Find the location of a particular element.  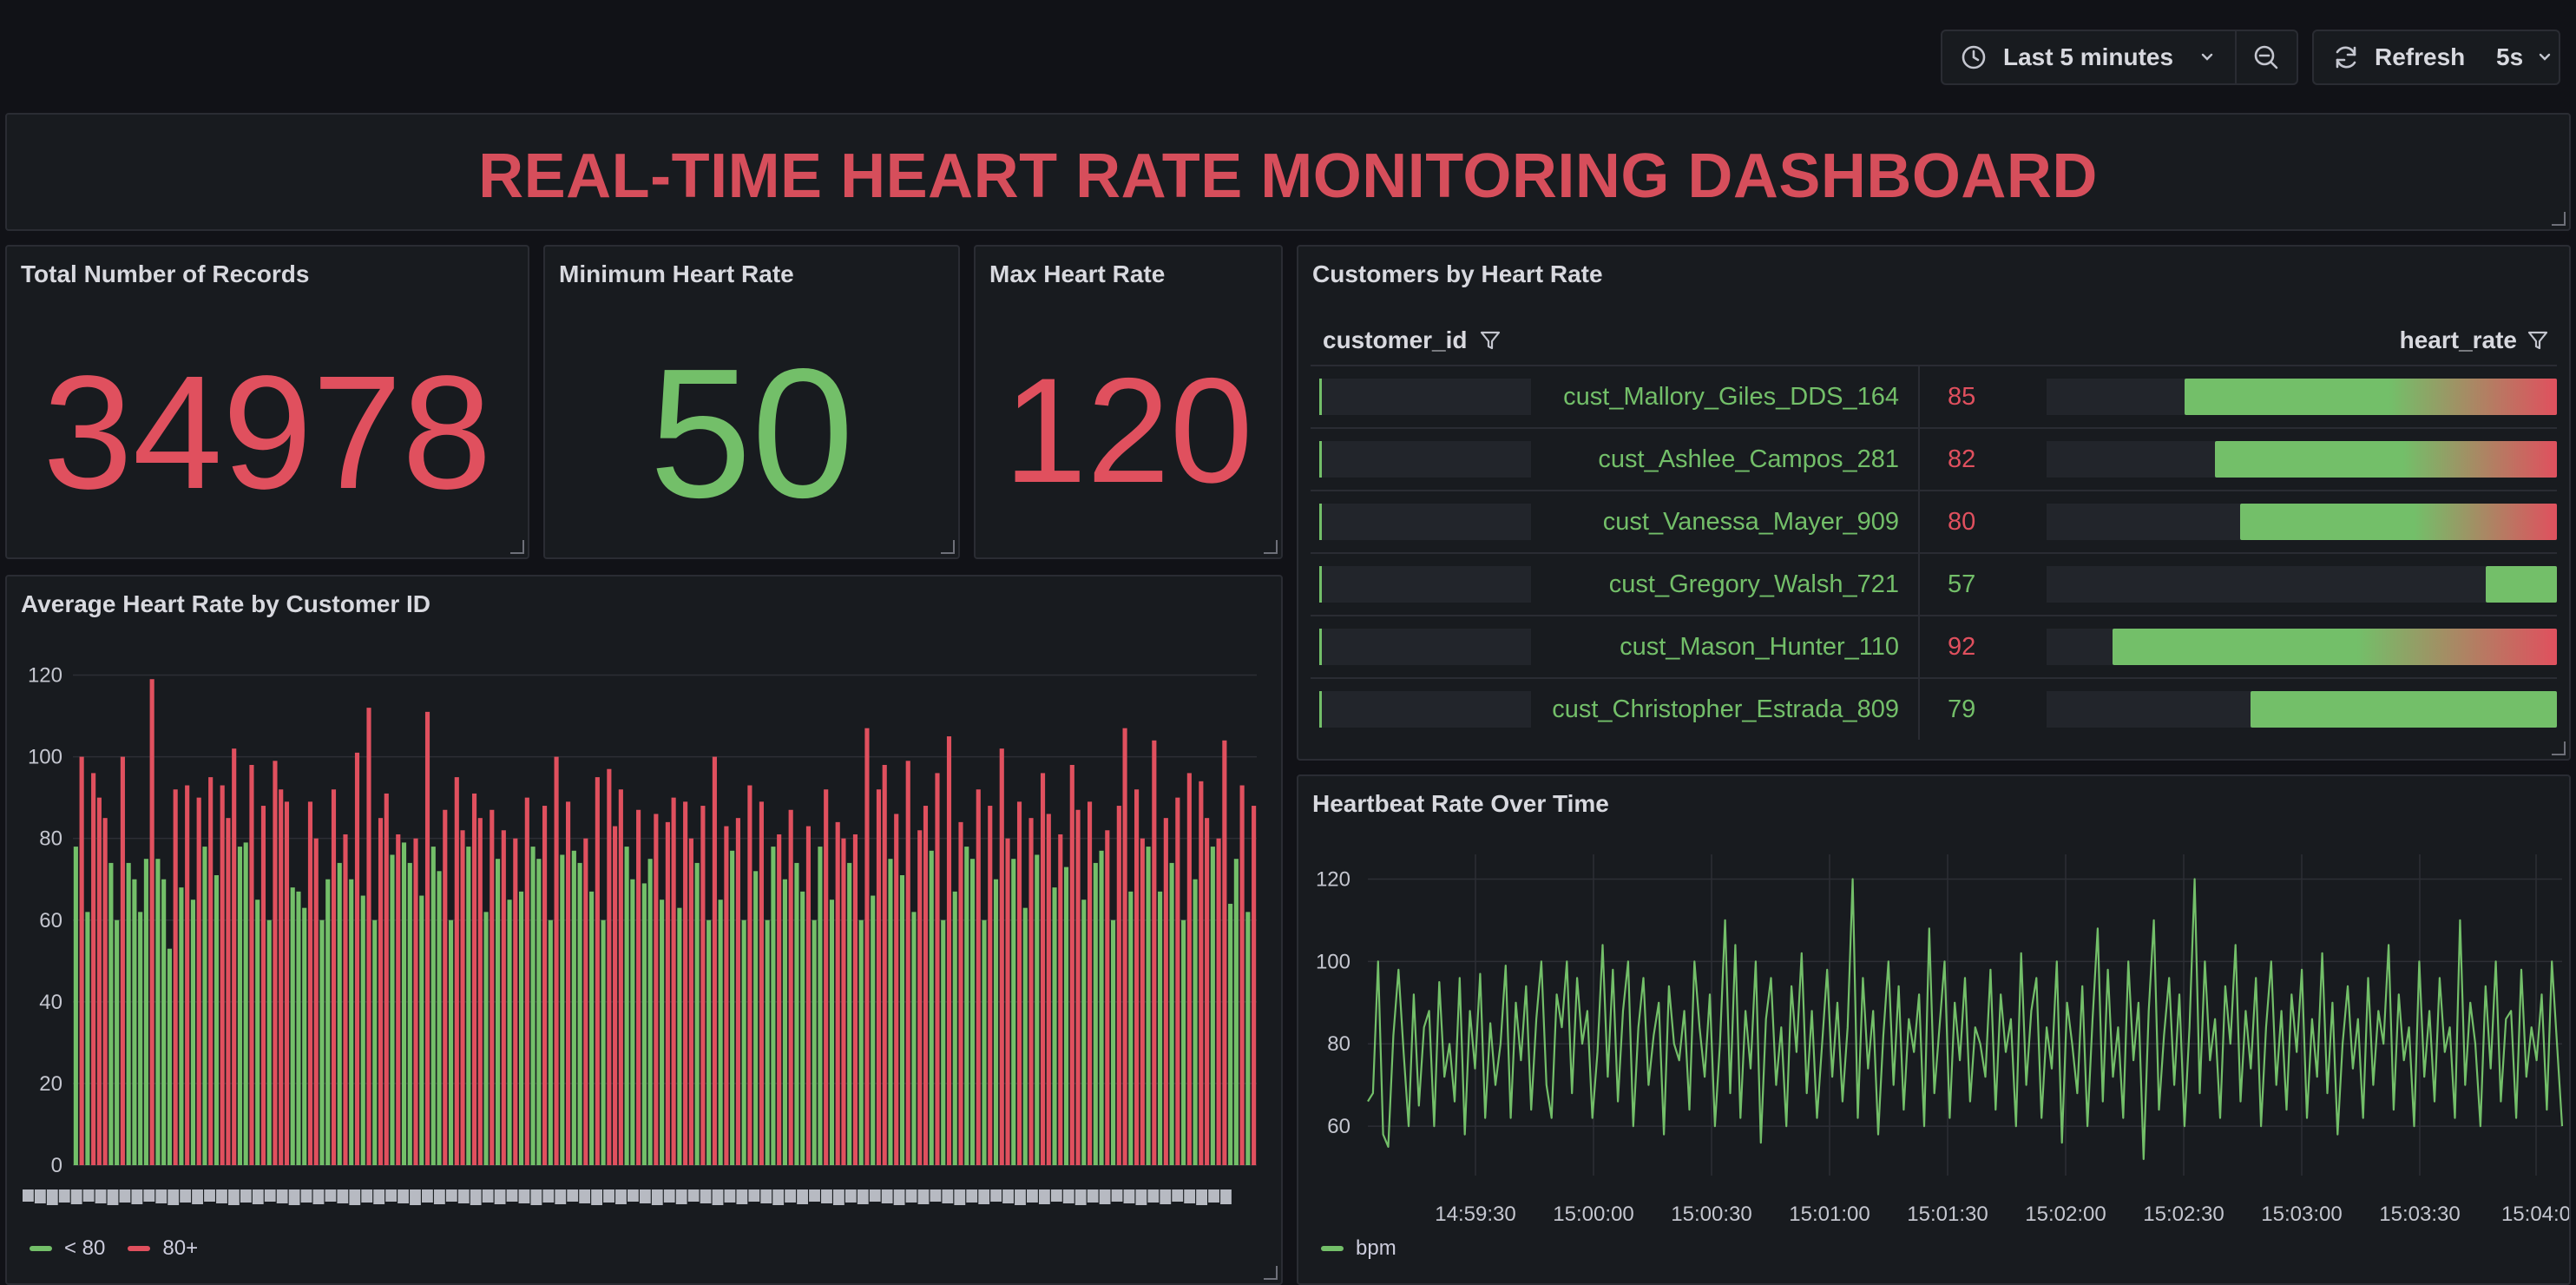

stat-panel-max-heart-rate: Max Heart Rate 120 is located at coordinates (1128, 402).